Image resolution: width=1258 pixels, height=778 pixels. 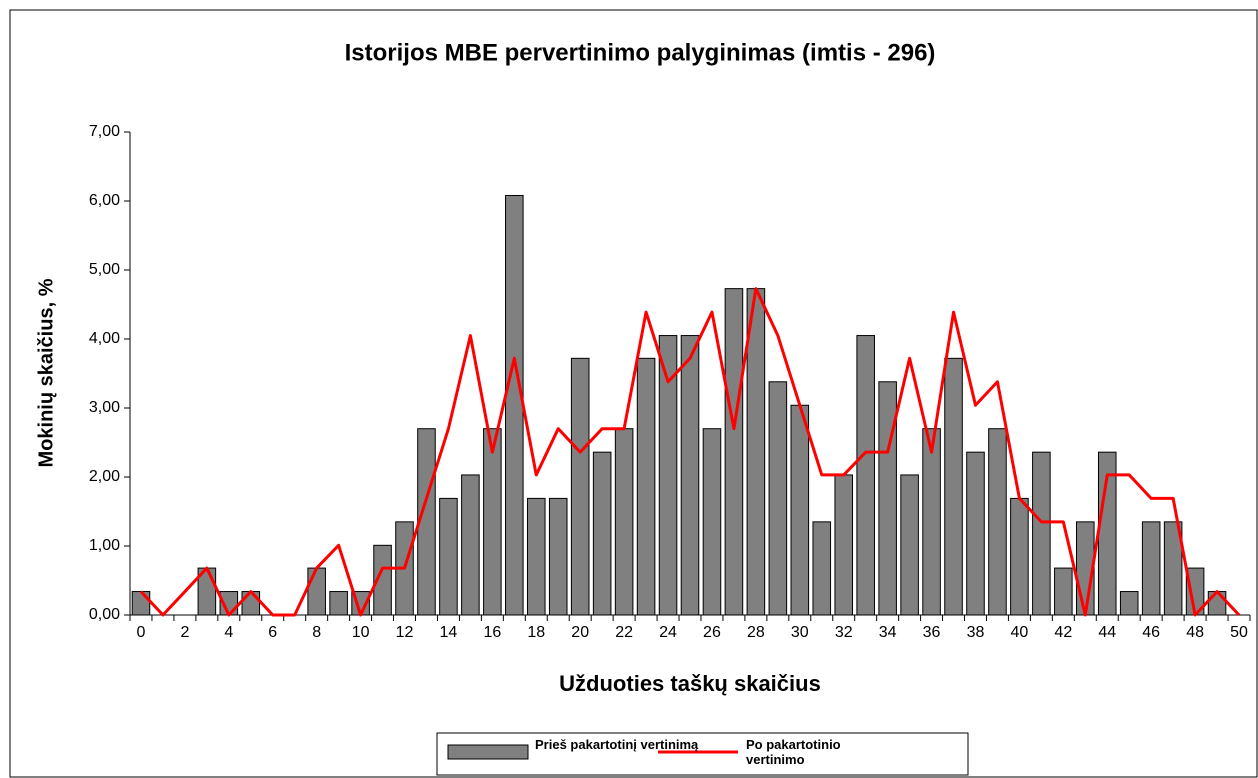 What do you see at coordinates (932, 632) in the screenshot?
I see `x-tick-label: 36` at bounding box center [932, 632].